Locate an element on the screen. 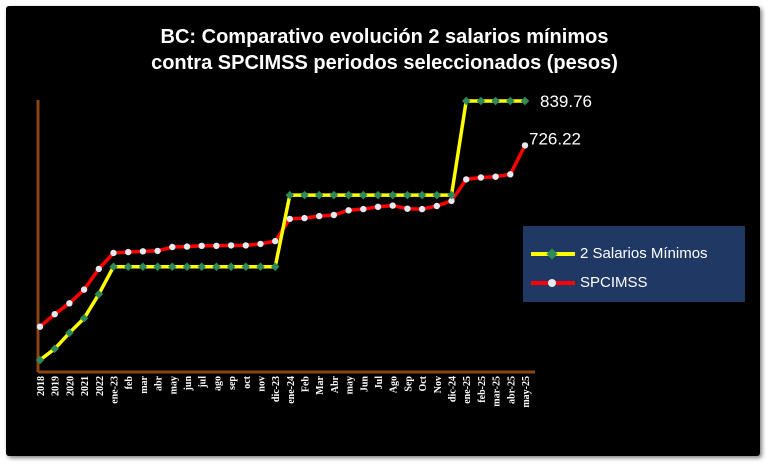  legend-item-salarios: 2 Salarios Mínimos is located at coordinates (634, 253).